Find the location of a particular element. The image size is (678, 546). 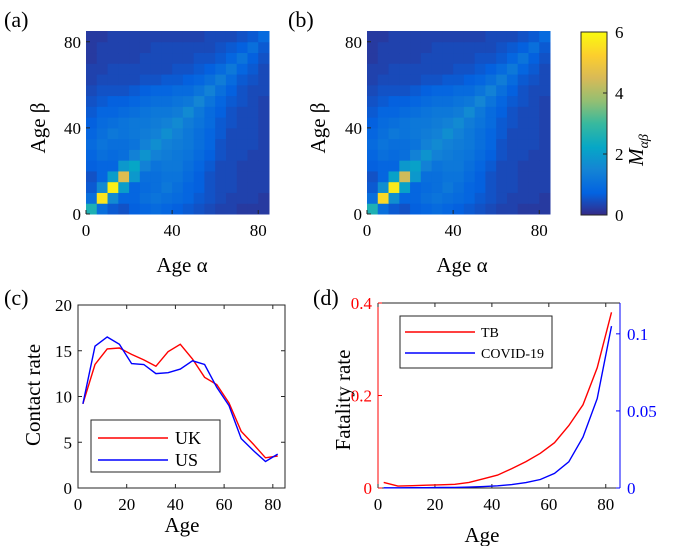

line-chart-d-ylabel: Fatality rate is located at coordinates (343, 400).